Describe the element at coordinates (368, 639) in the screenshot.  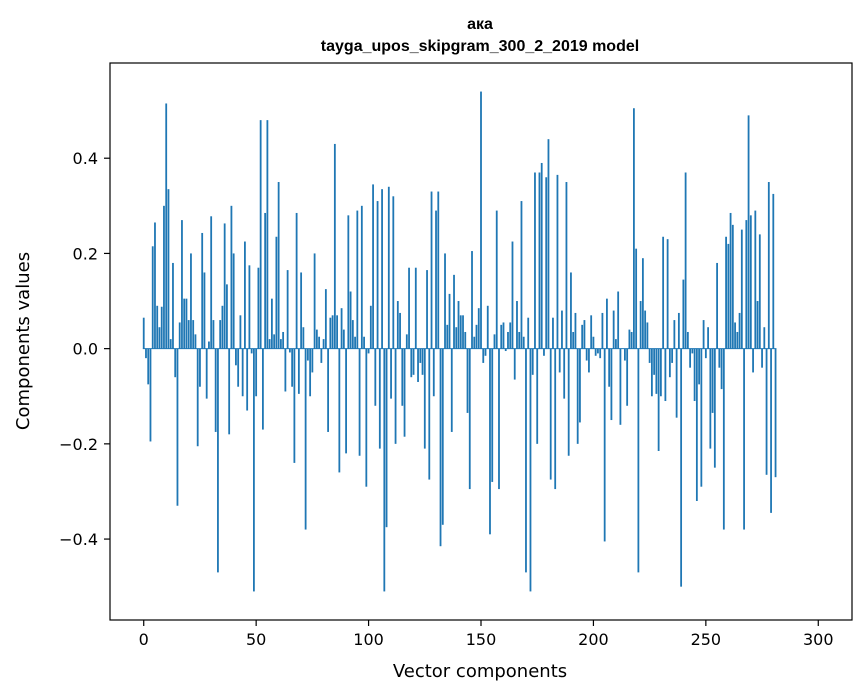
I see `x-tick-label: 100` at that location.